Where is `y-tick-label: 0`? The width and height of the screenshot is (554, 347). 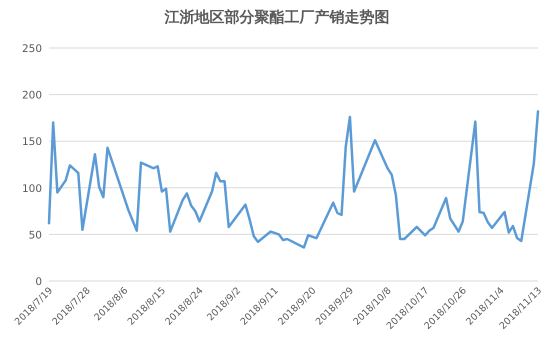
y-tick-label: 0 is located at coordinates (38, 282).